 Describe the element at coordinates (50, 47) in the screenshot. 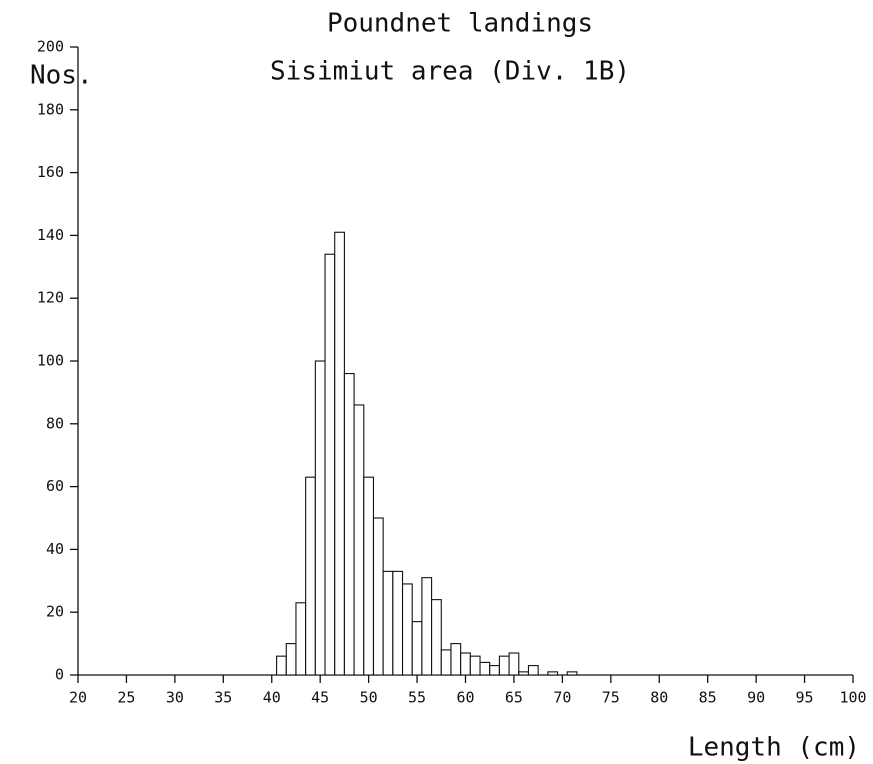

I see `y-tick-label: 200` at that location.